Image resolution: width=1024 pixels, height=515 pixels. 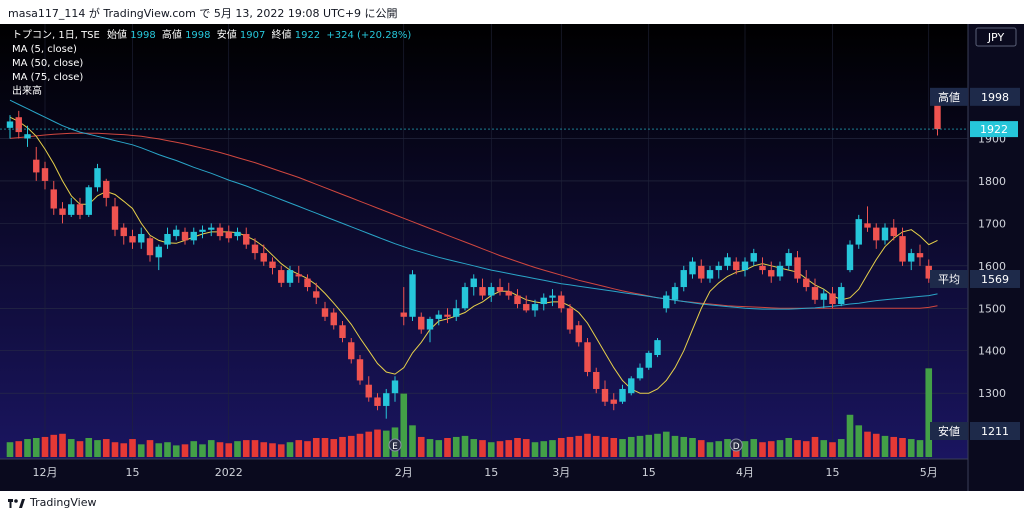 What do you see at coordinates (63, 502) in the screenshot?
I see `tradingview-brand-text: TradingView` at bounding box center [63, 502].